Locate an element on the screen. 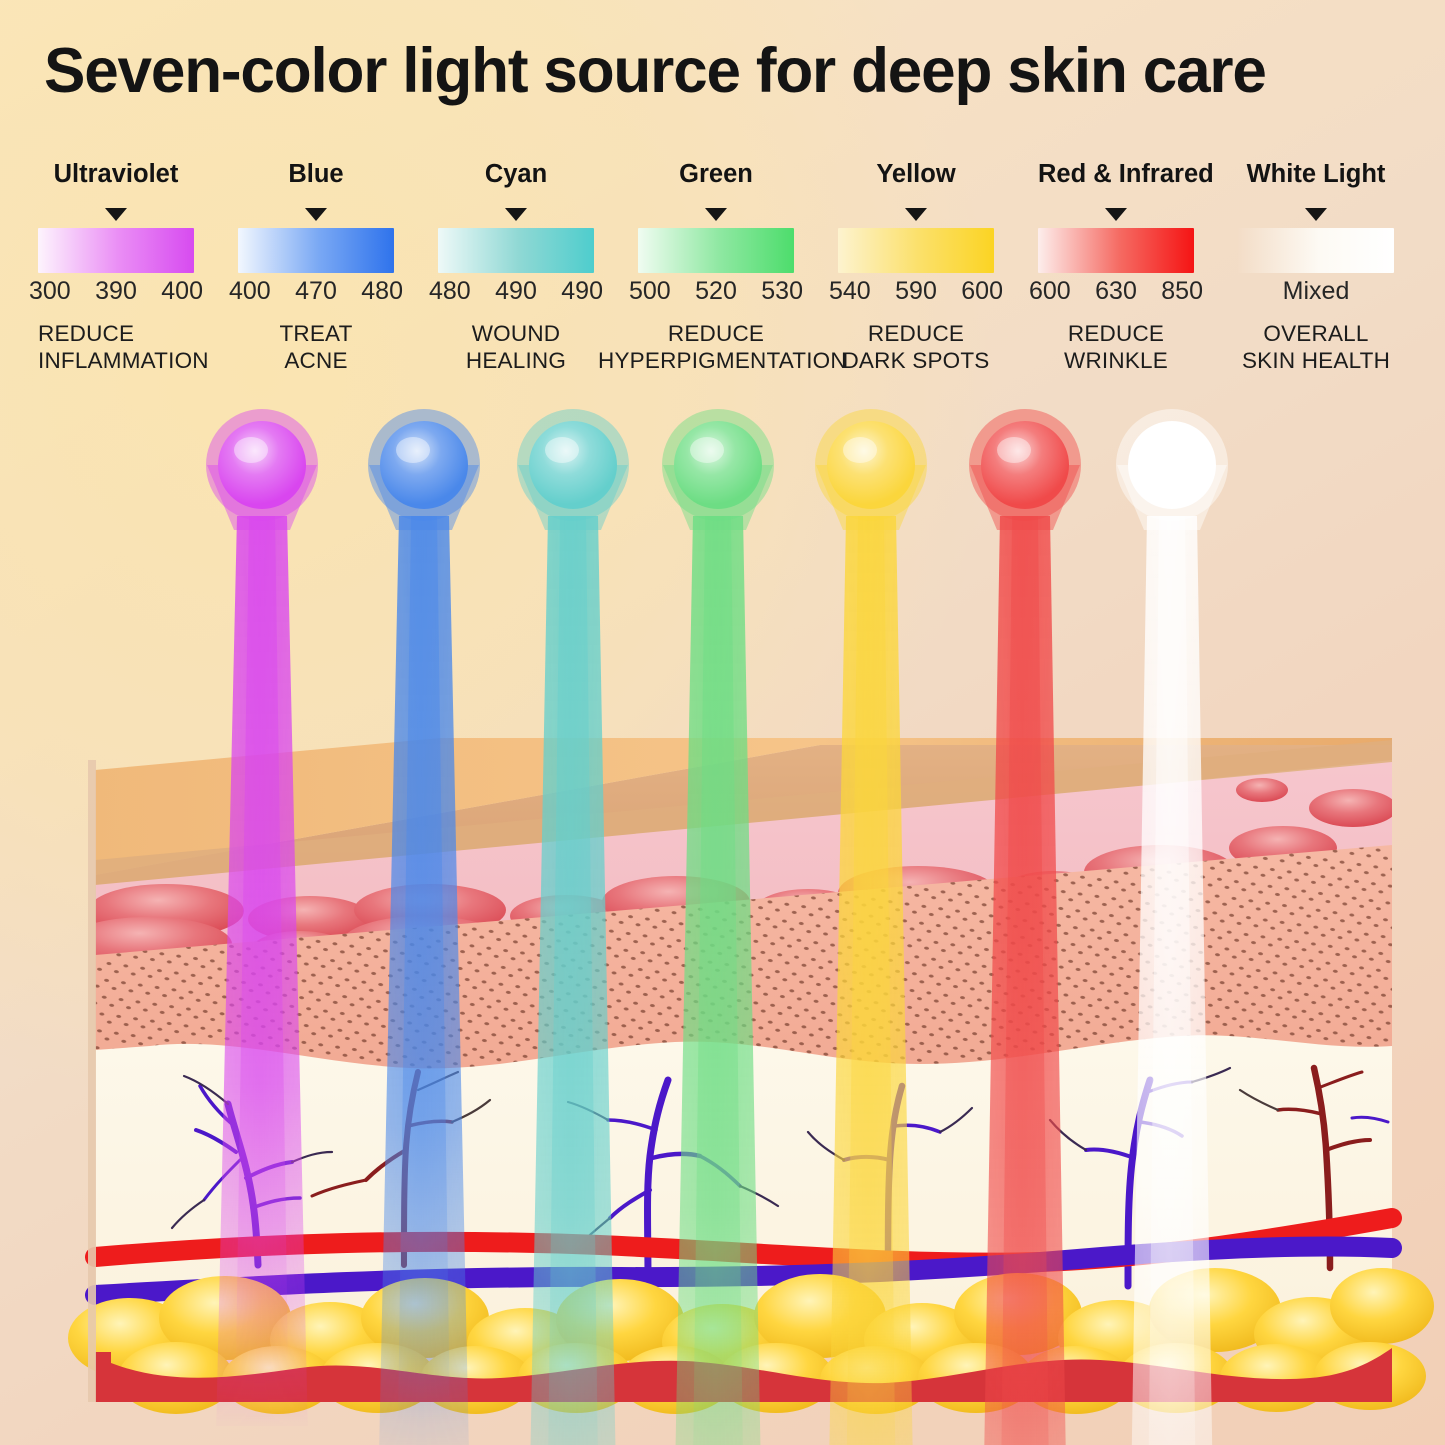  wavelength-tick: 540 is located at coordinates (850, 291).